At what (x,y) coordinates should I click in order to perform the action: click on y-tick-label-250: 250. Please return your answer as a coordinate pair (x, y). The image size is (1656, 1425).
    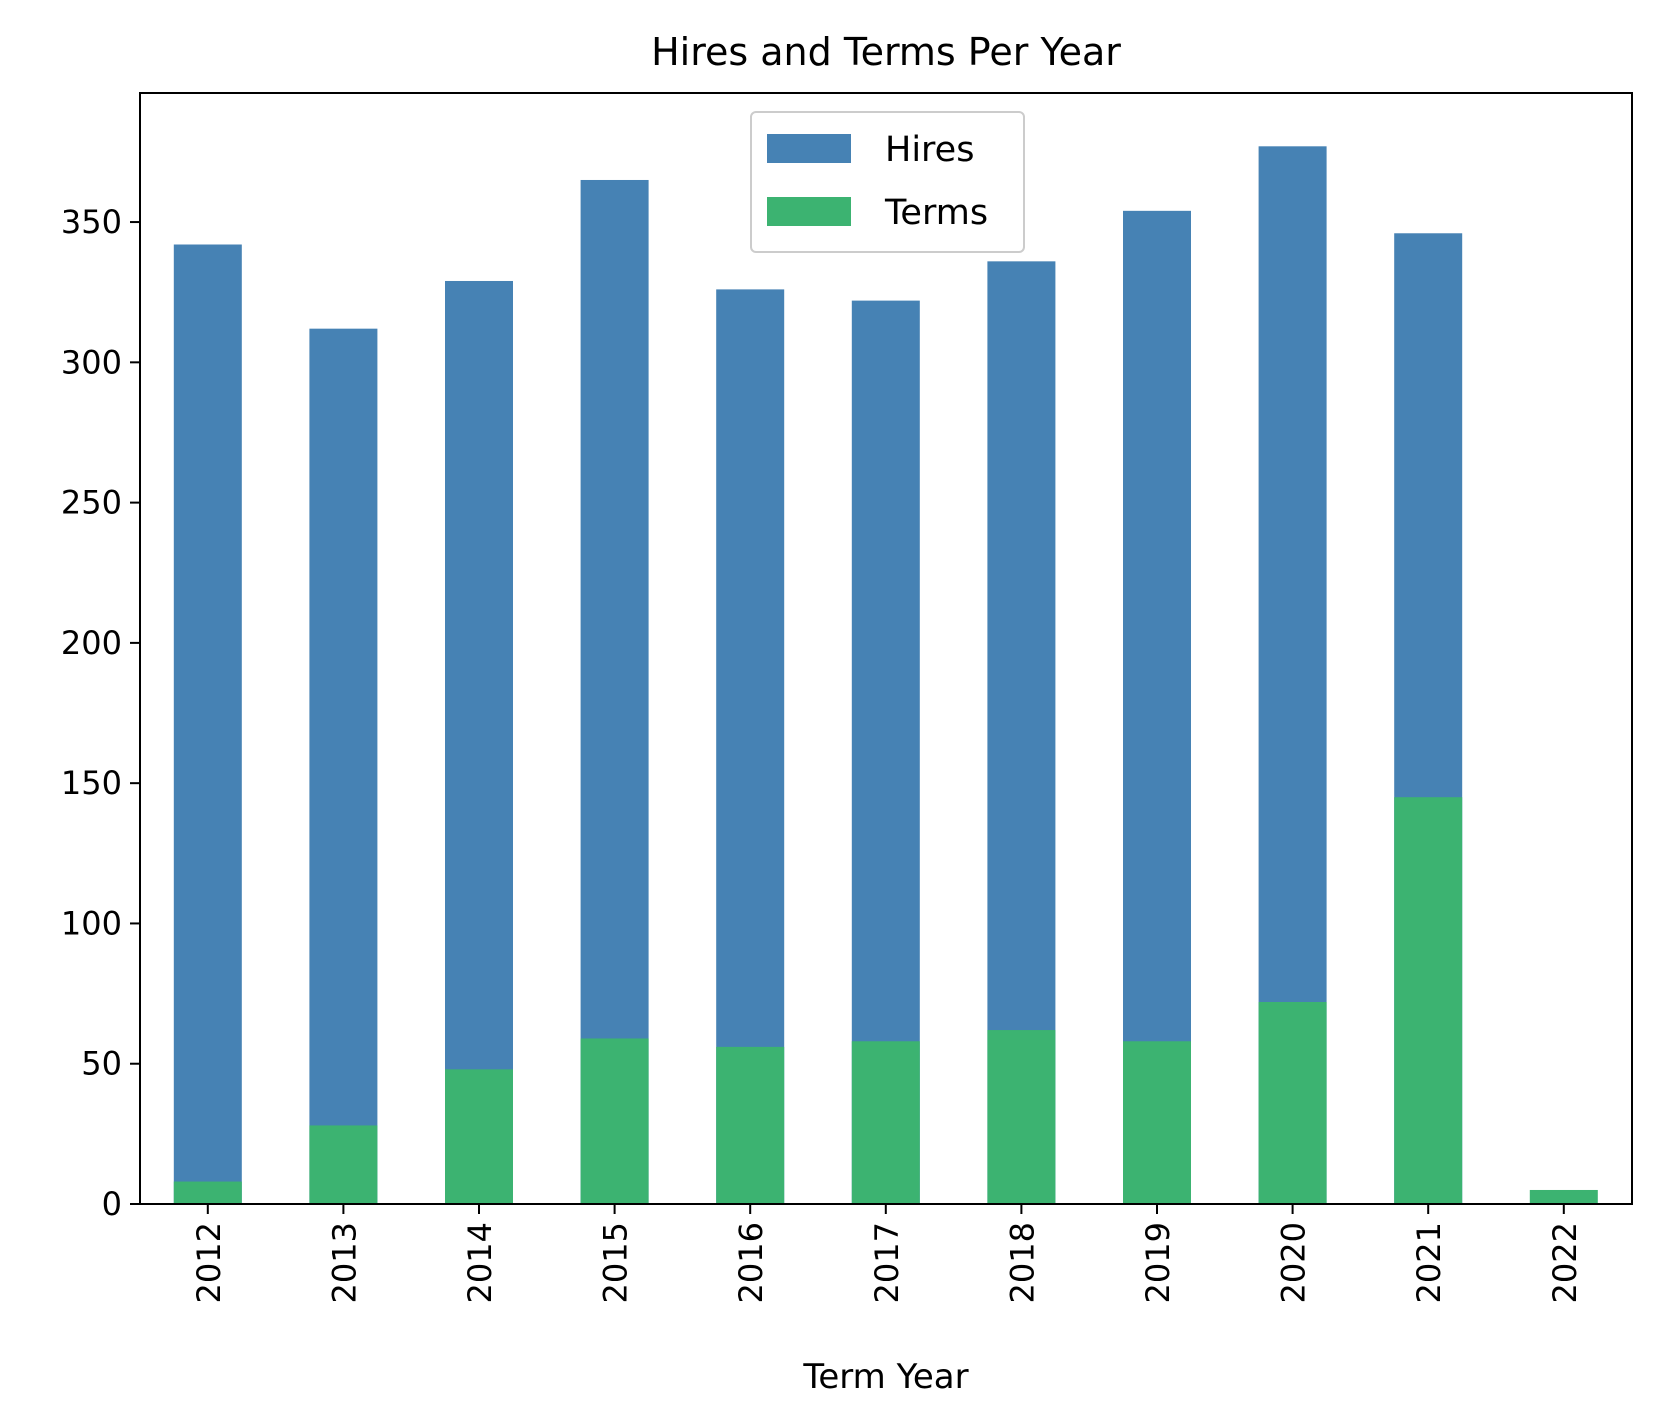
    Looking at the image, I should click on (91, 503).